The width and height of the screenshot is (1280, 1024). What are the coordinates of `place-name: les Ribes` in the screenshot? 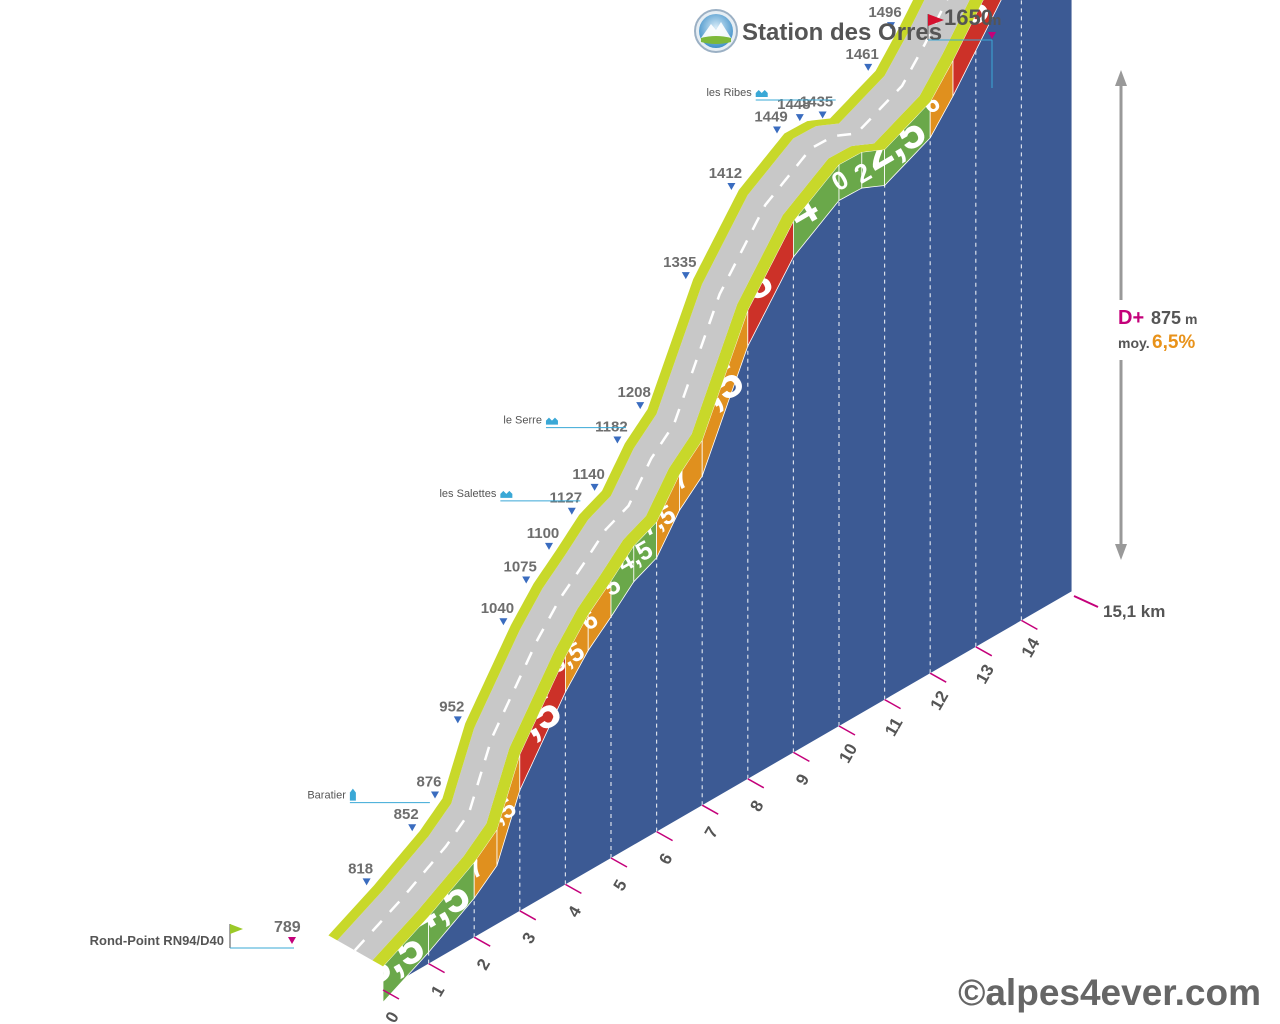 It's located at (729, 93).